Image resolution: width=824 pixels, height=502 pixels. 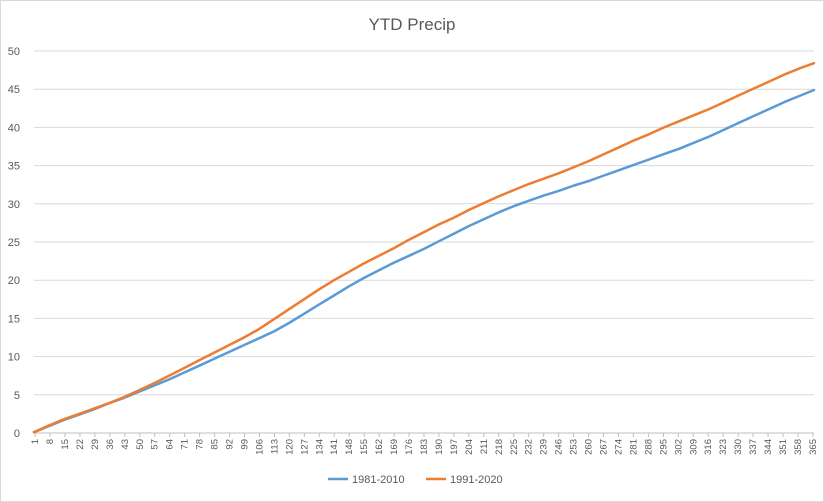 What do you see at coordinates (140, 444) in the screenshot?
I see `x-tick-label: 50` at bounding box center [140, 444].